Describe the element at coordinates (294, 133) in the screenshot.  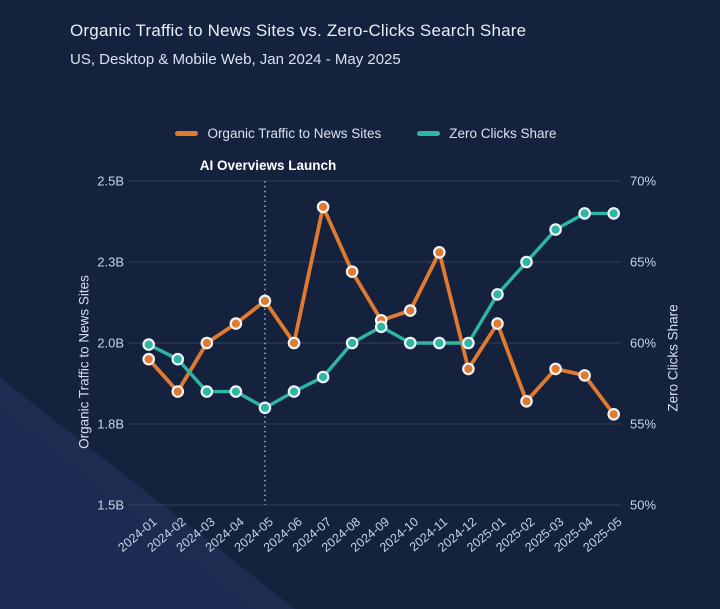
I see `legend-label-organic: Organic Traffic to News Sites` at that location.